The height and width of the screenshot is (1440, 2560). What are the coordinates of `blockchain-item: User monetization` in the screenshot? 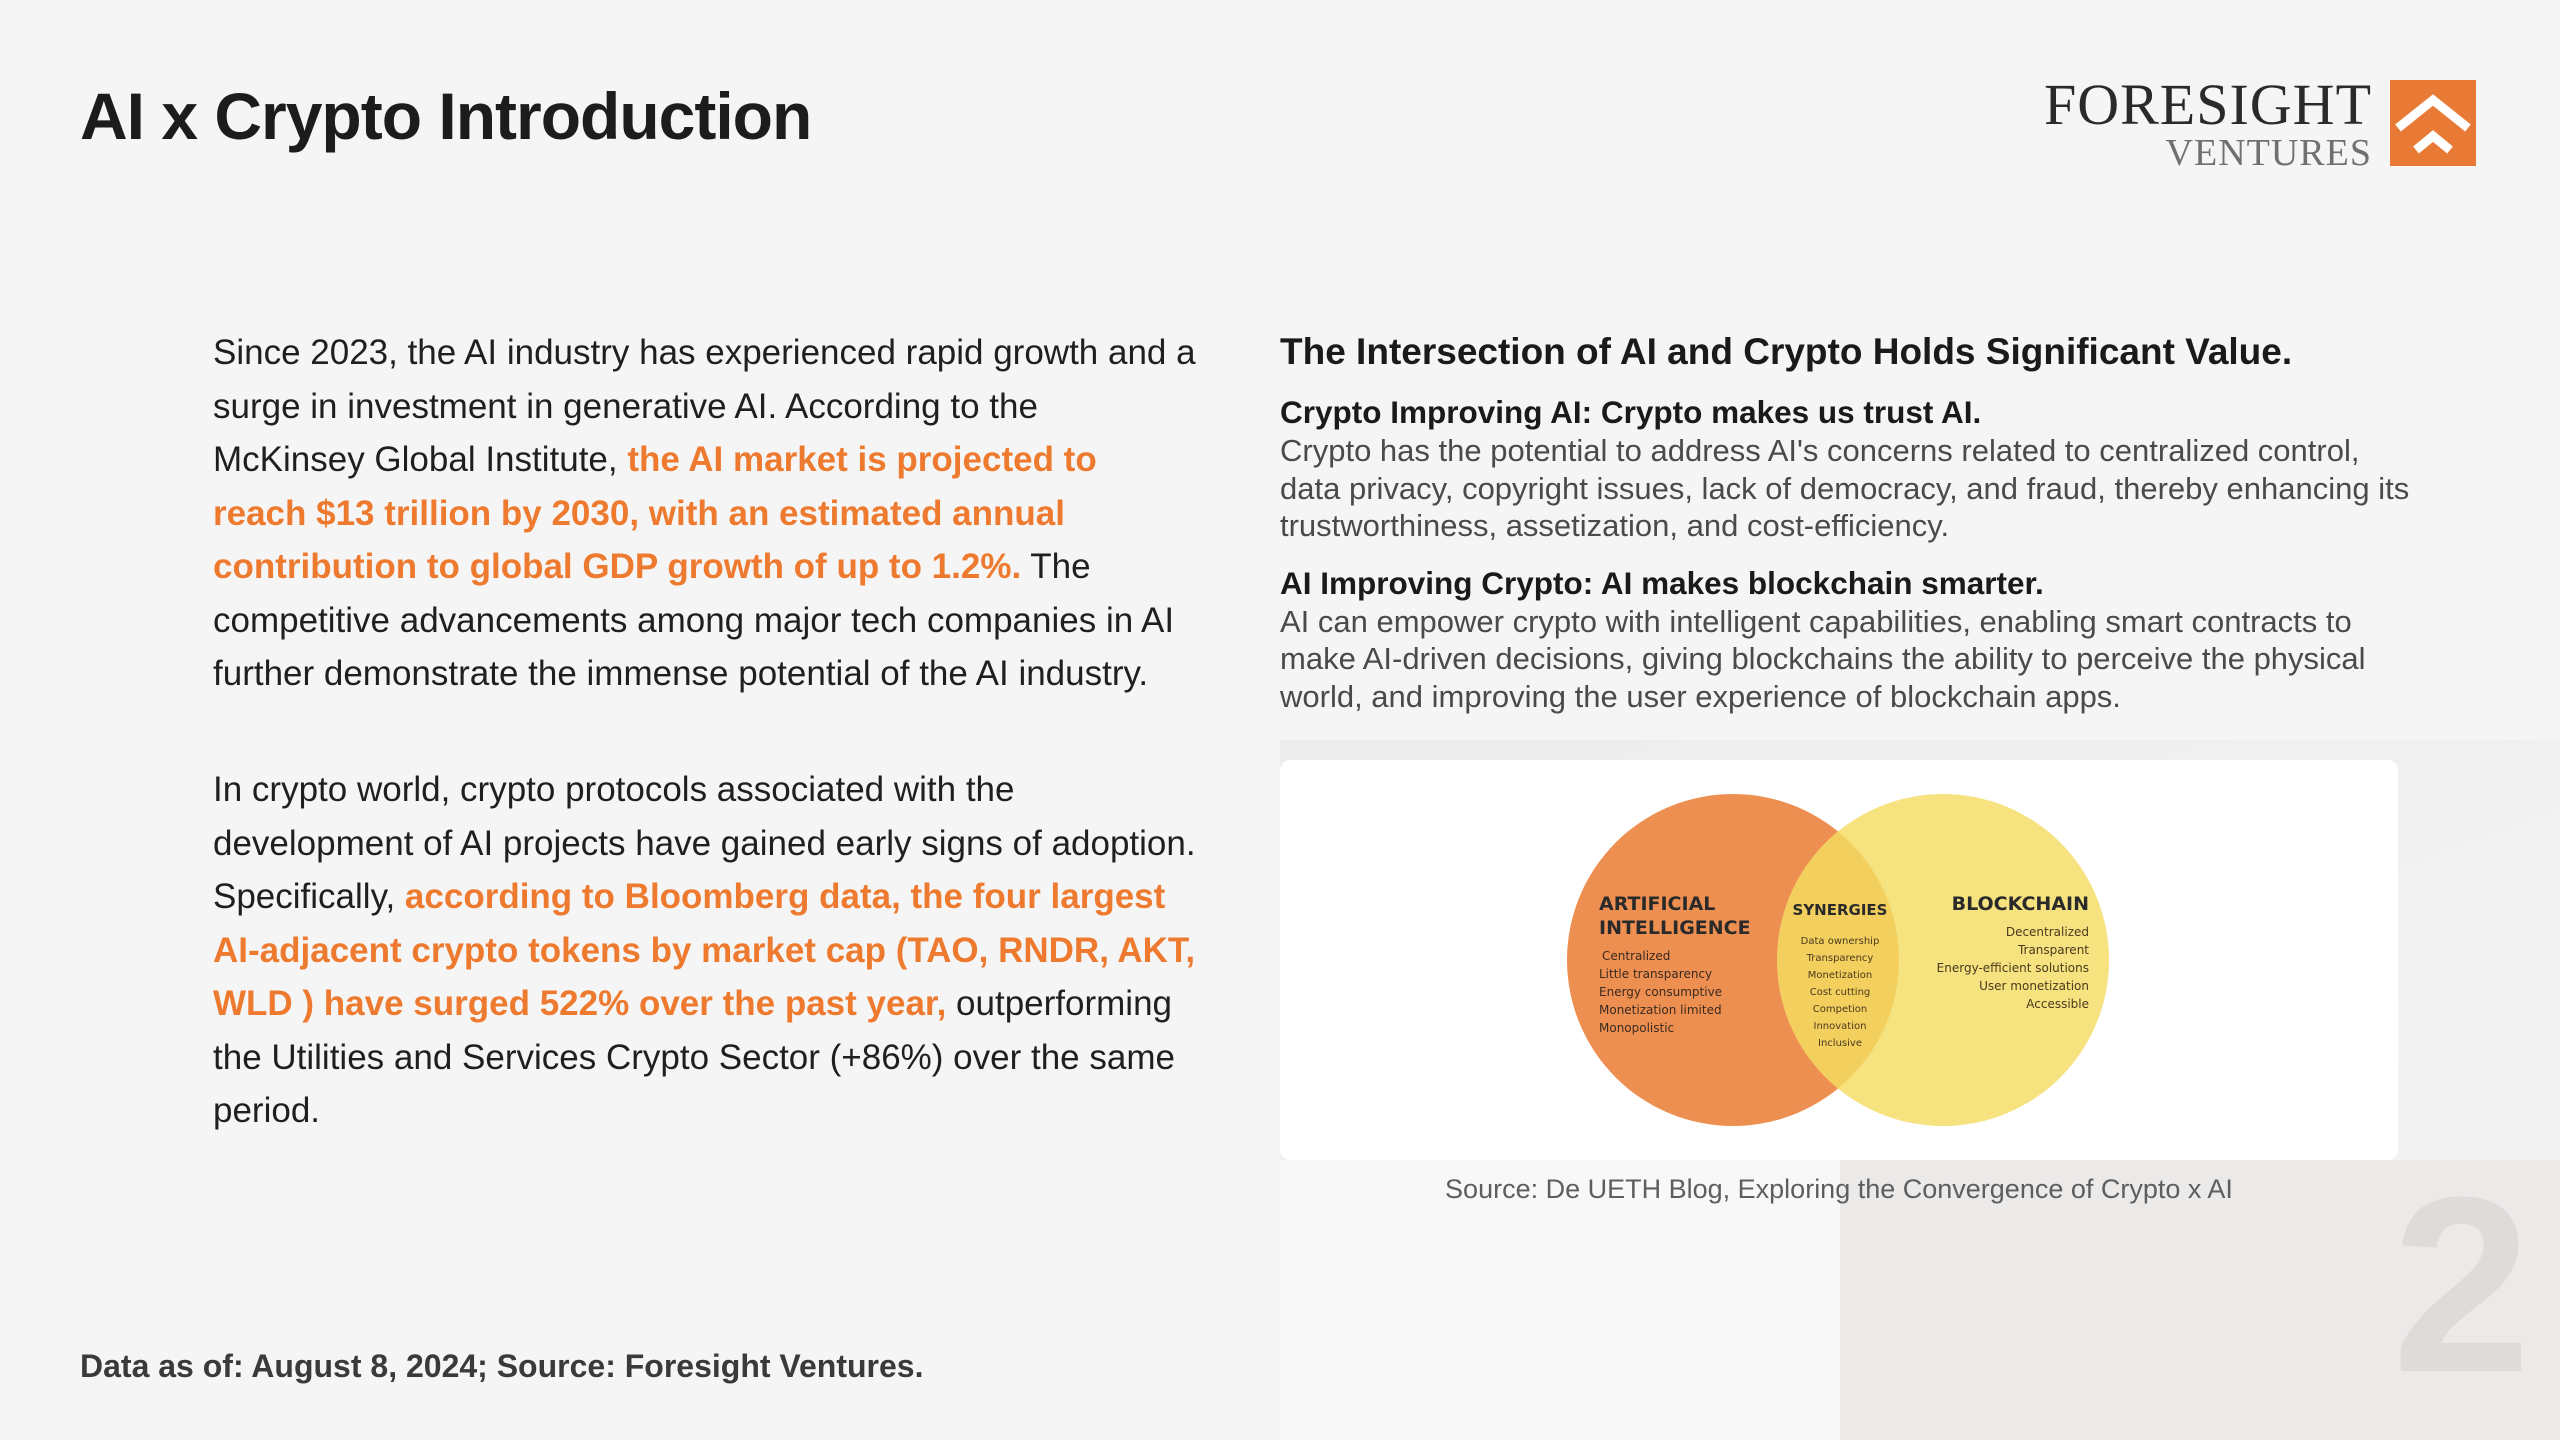 It's located at (2034, 986).